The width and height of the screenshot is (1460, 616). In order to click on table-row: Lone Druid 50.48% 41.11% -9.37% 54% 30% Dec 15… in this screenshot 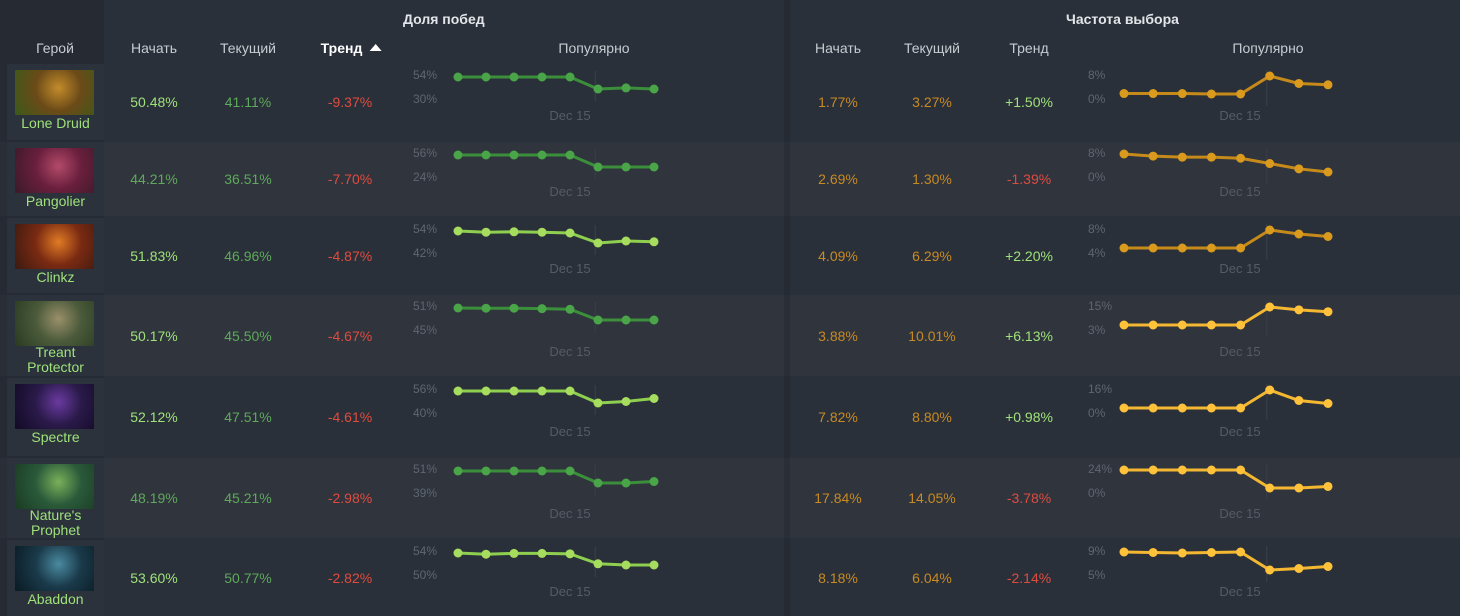, I will do `click(730, 102)`.